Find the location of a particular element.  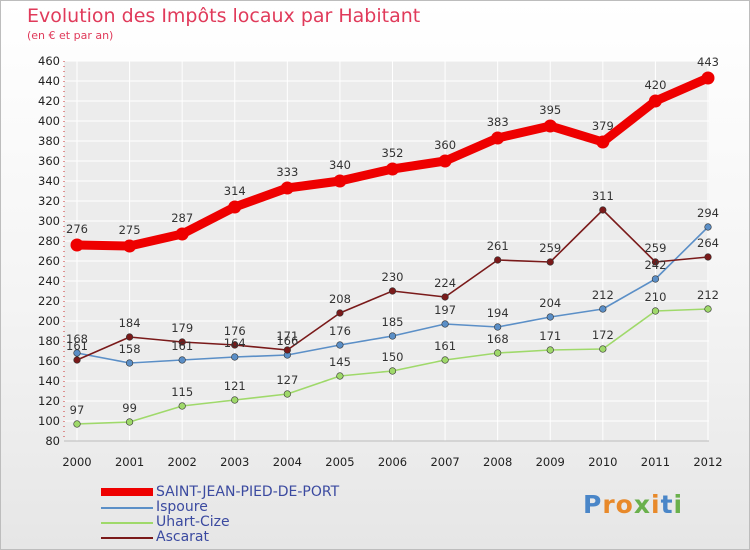

x-tick-label: 2000 is located at coordinates (76, 462).